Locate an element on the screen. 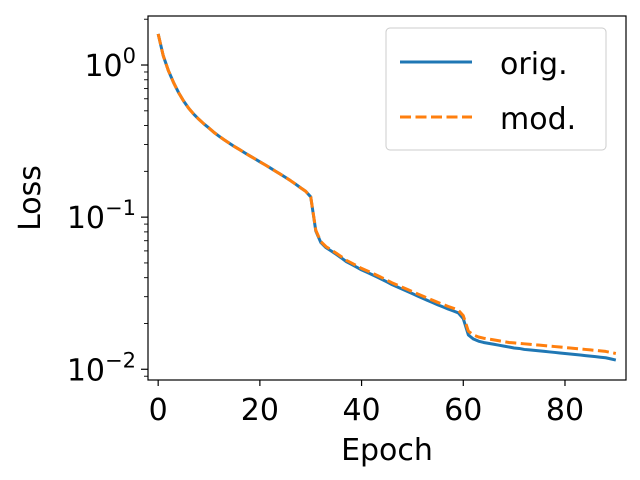  x-tick-label: 60 is located at coordinates (463, 410).